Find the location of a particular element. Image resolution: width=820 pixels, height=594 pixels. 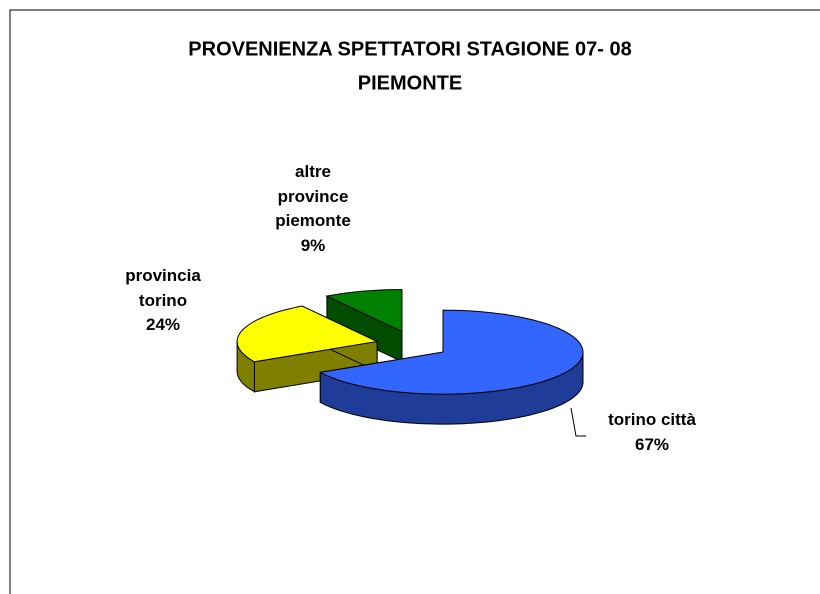

label-name: altre province piemonte is located at coordinates (313, 196).